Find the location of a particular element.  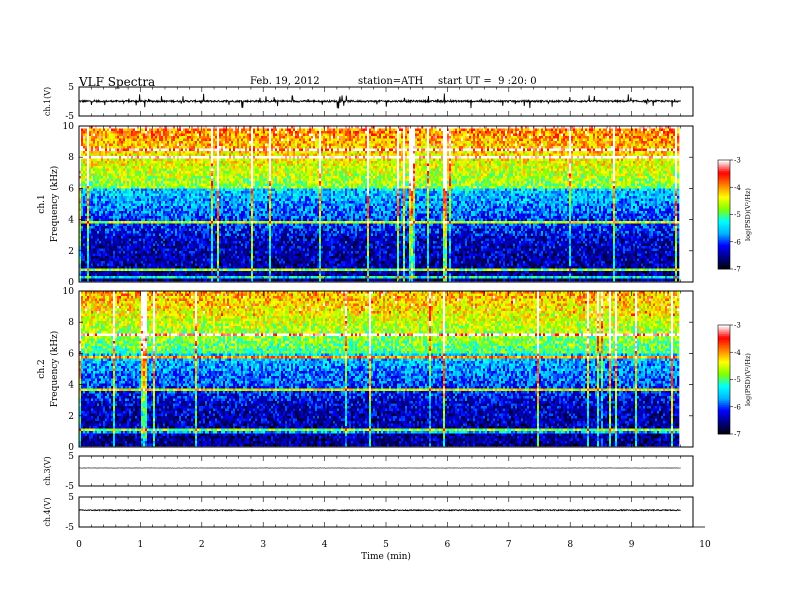

x-tick-label: 2 is located at coordinates (202, 545).